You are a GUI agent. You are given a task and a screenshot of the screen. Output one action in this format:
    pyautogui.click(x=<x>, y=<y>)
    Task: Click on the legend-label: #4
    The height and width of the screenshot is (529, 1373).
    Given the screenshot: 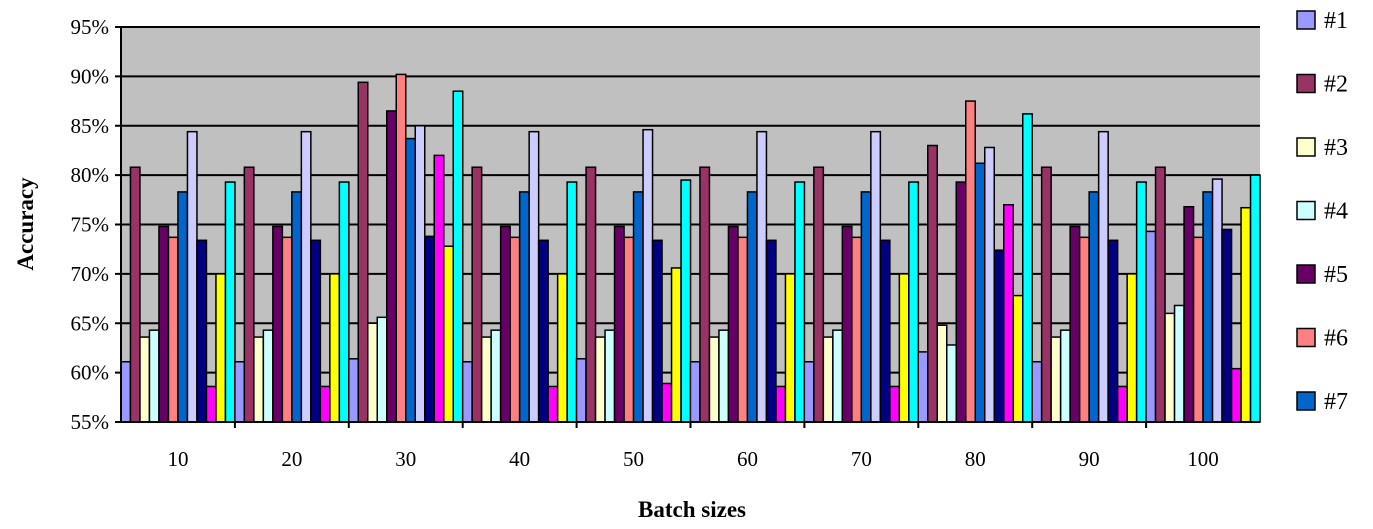 What is the action you would take?
    pyautogui.click(x=1336, y=212)
    